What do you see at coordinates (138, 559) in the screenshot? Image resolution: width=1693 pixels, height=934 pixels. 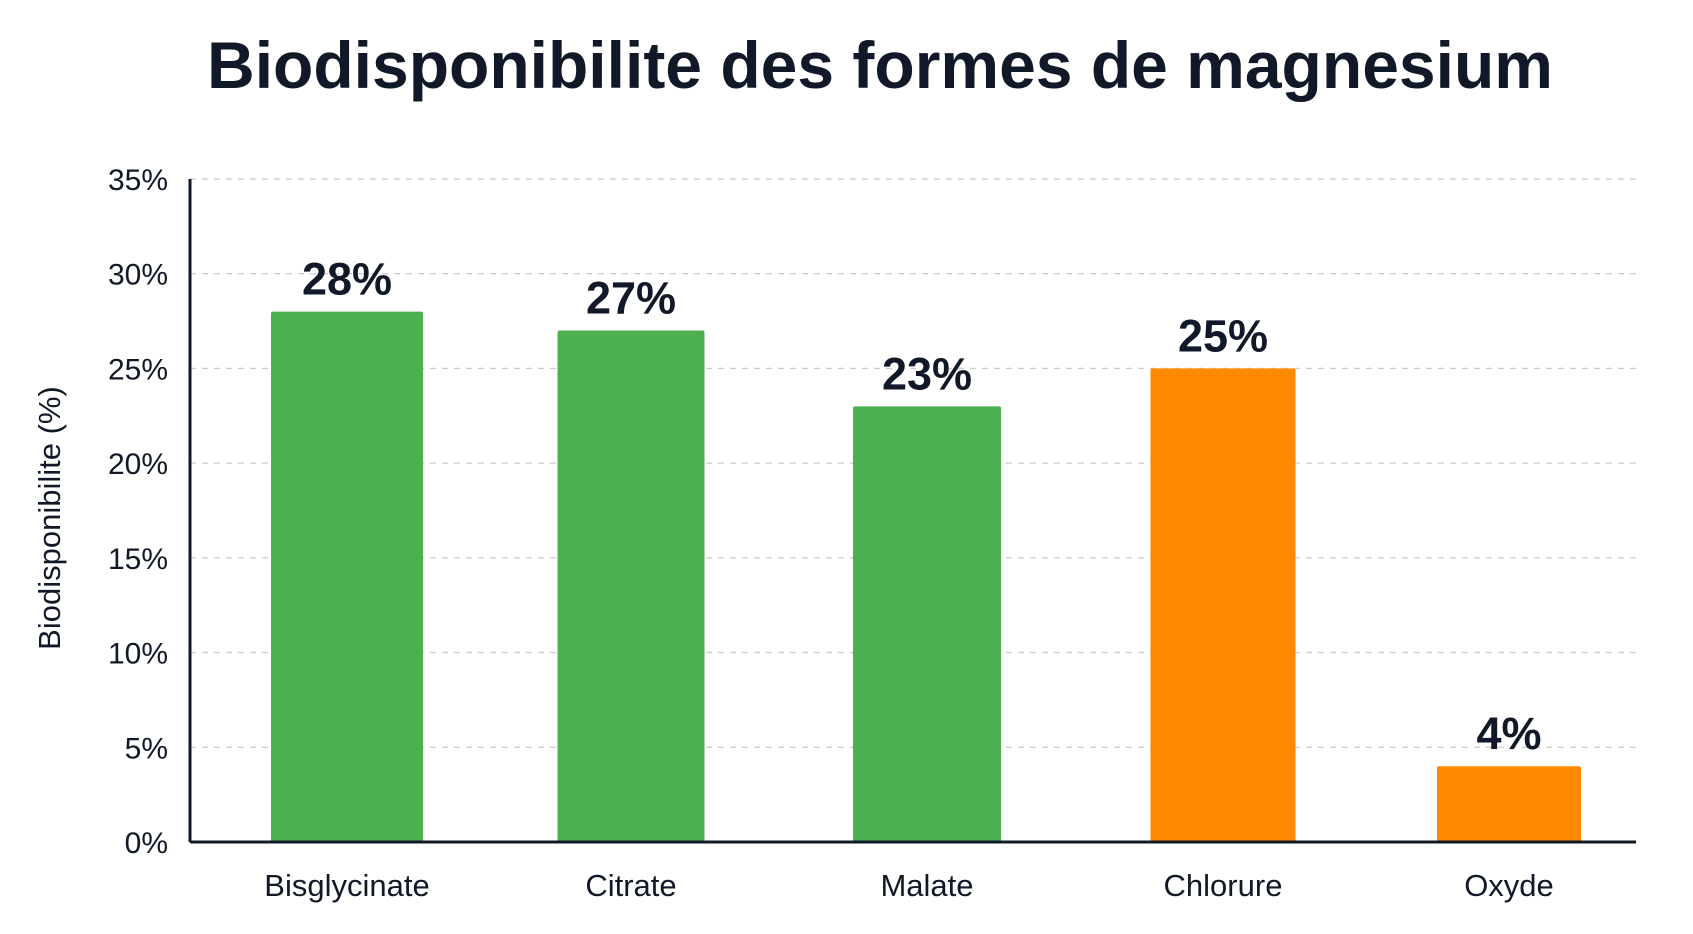 I see `y-tick-label: 15%` at bounding box center [138, 559].